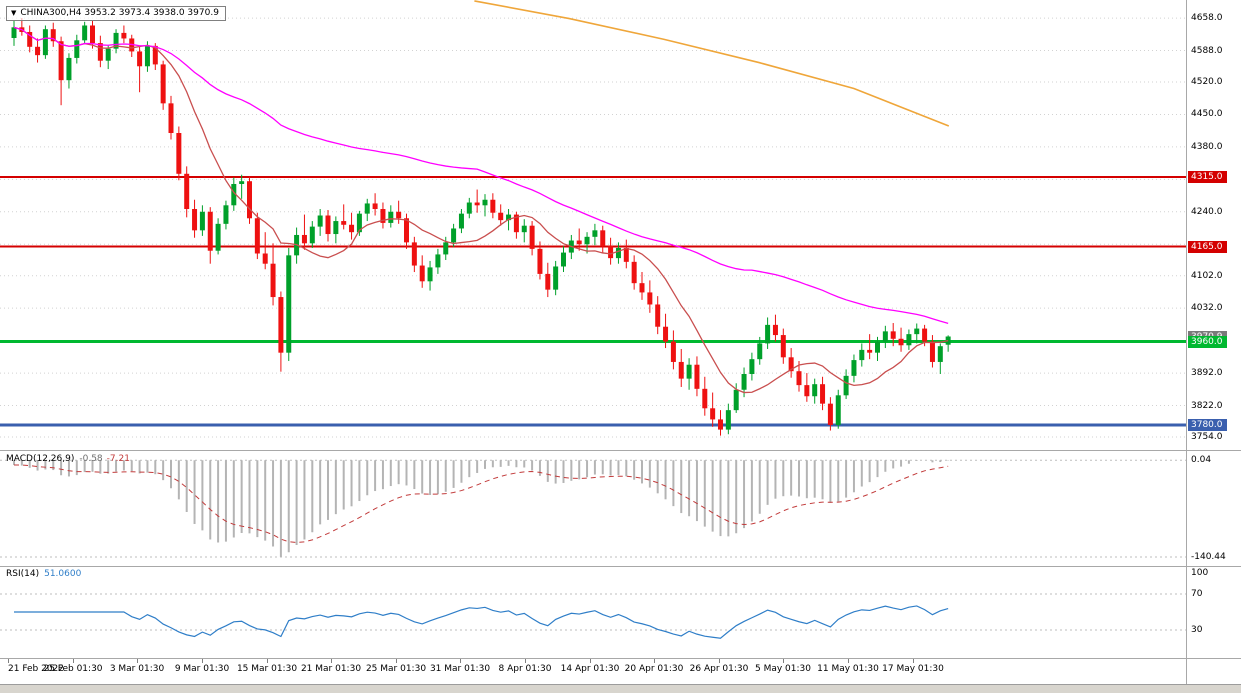 The image size is (1241, 693). What do you see at coordinates (1200, 573) in the screenshot?
I see `rsi-level-label: 100` at bounding box center [1200, 573].